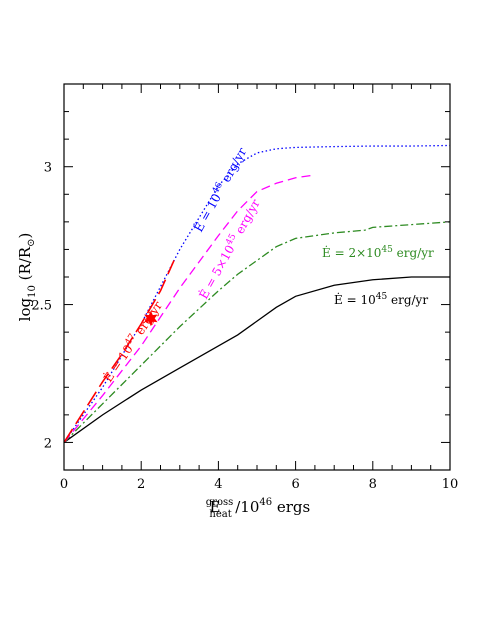  What do you see at coordinates (31, 243) in the screenshot?
I see `y-axis-title-sun: ⊙` at bounding box center [31, 243].